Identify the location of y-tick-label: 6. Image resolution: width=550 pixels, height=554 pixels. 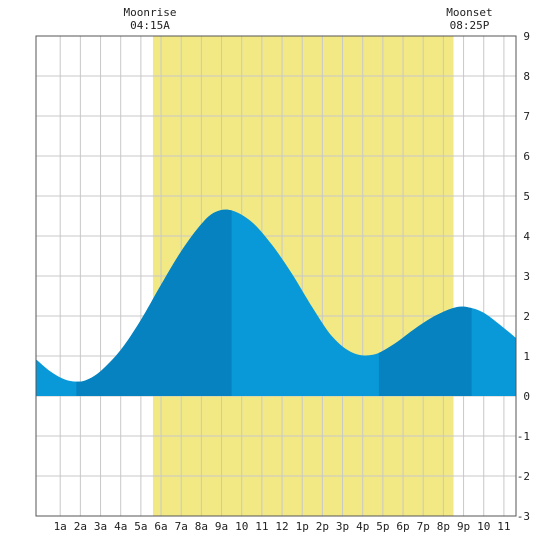
(526, 156).